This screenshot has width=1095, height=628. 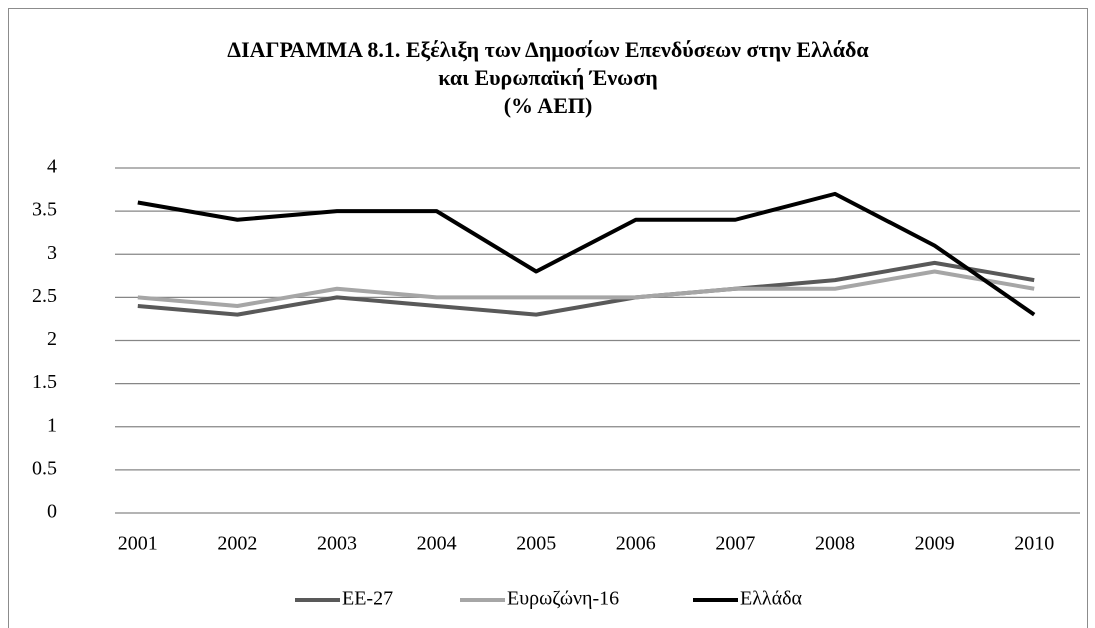 What do you see at coordinates (548, 105) in the screenshot?
I see `chart-title: (% ΑΕΠ)` at bounding box center [548, 105].